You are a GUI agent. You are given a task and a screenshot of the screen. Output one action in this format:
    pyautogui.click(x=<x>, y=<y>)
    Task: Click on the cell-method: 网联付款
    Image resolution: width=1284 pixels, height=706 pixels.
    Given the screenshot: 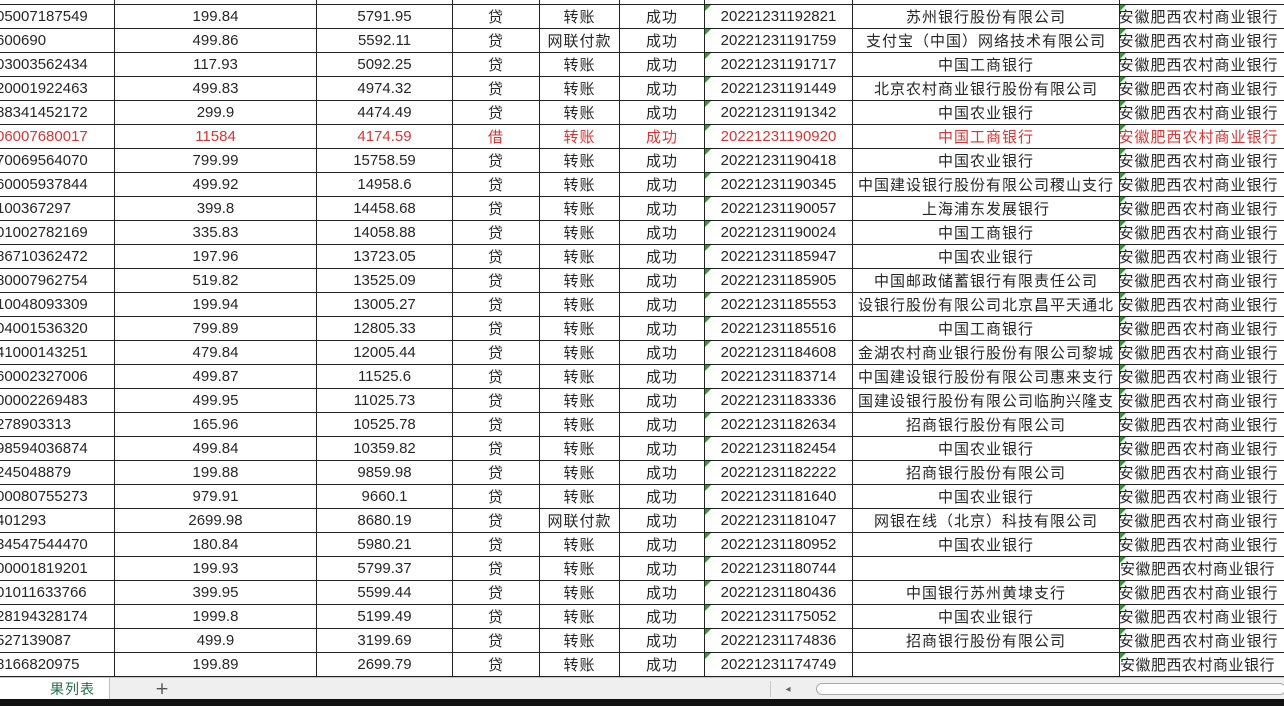 What is the action you would take?
    pyautogui.click(x=580, y=40)
    